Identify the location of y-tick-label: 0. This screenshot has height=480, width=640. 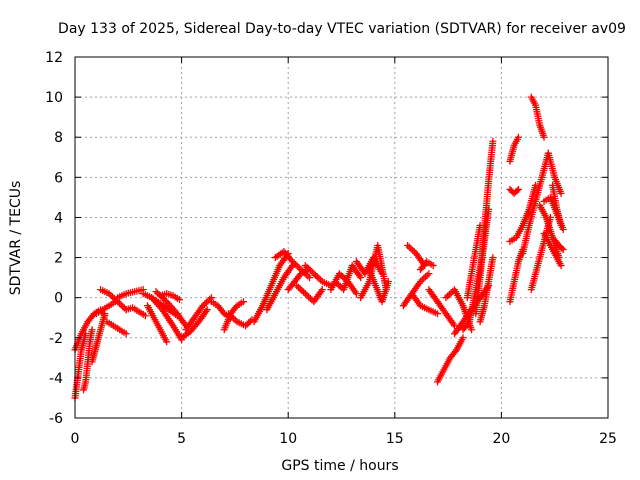
(58, 299).